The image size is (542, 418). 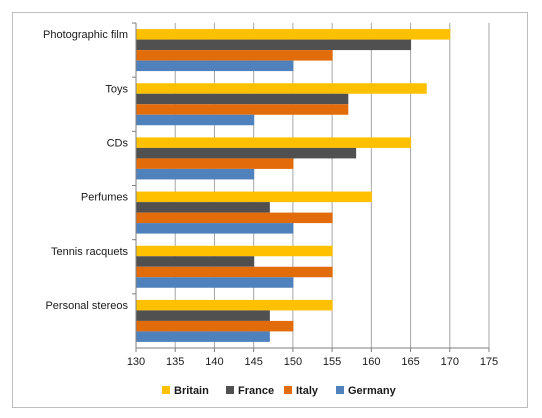 What do you see at coordinates (203, 315) in the screenshot?
I see `bar-personal-stereos-france` at bounding box center [203, 315].